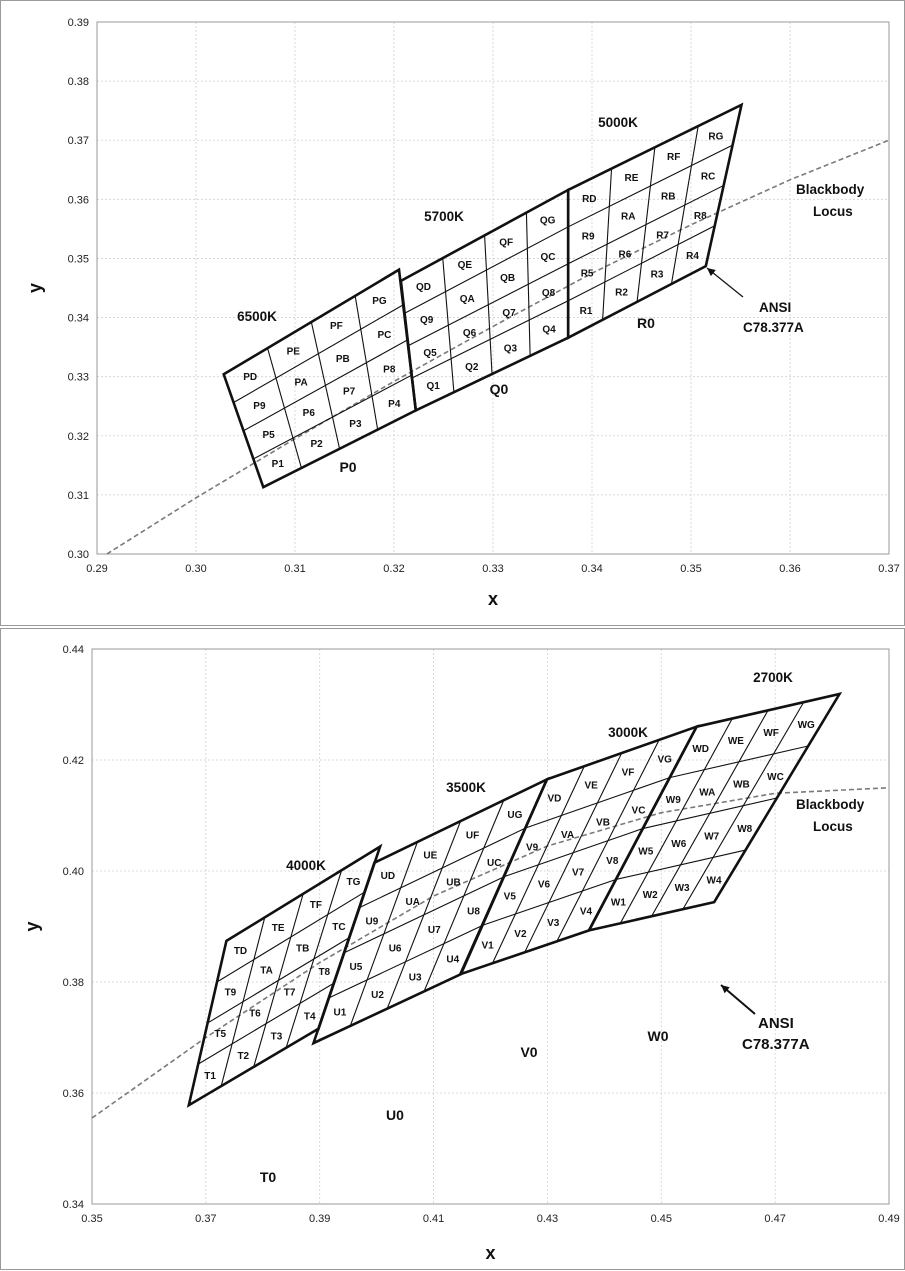 The image size is (905, 1271). What do you see at coordinates (340, 1013) in the screenshot?
I see `bin-cell-label: U1` at bounding box center [340, 1013].